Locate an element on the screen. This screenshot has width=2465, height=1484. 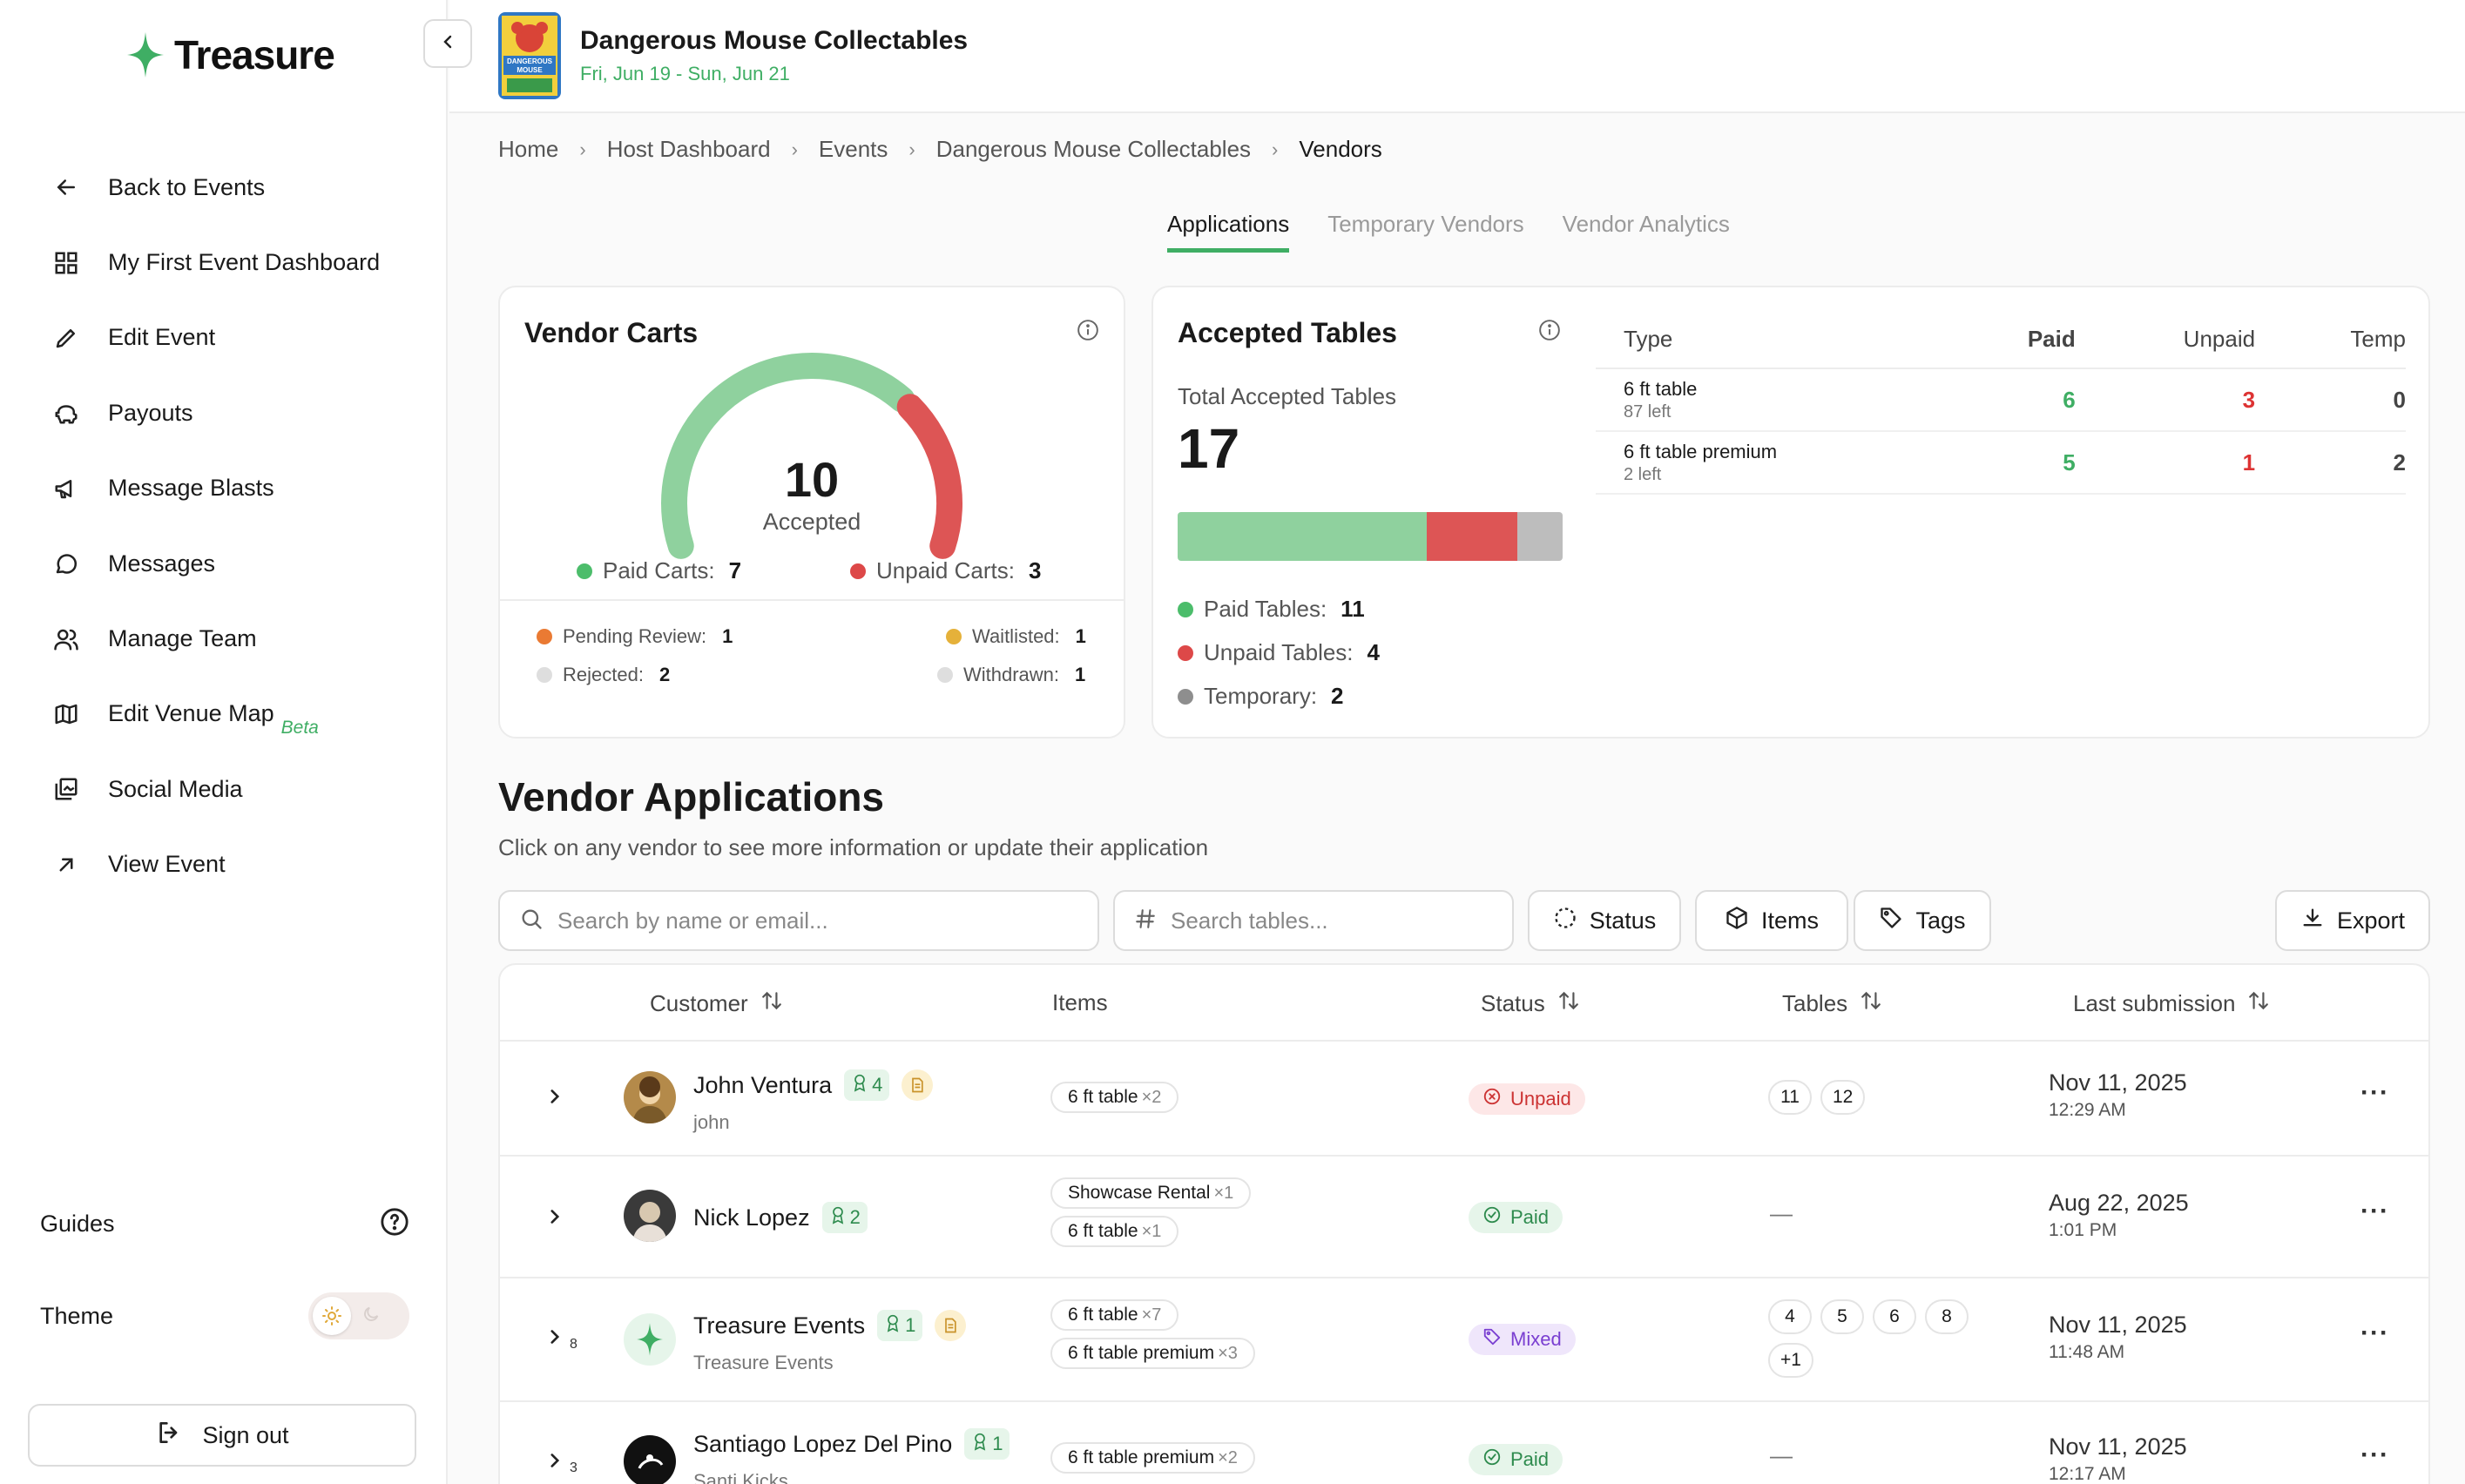
unpaid-dot is located at coordinates (1185, 652).